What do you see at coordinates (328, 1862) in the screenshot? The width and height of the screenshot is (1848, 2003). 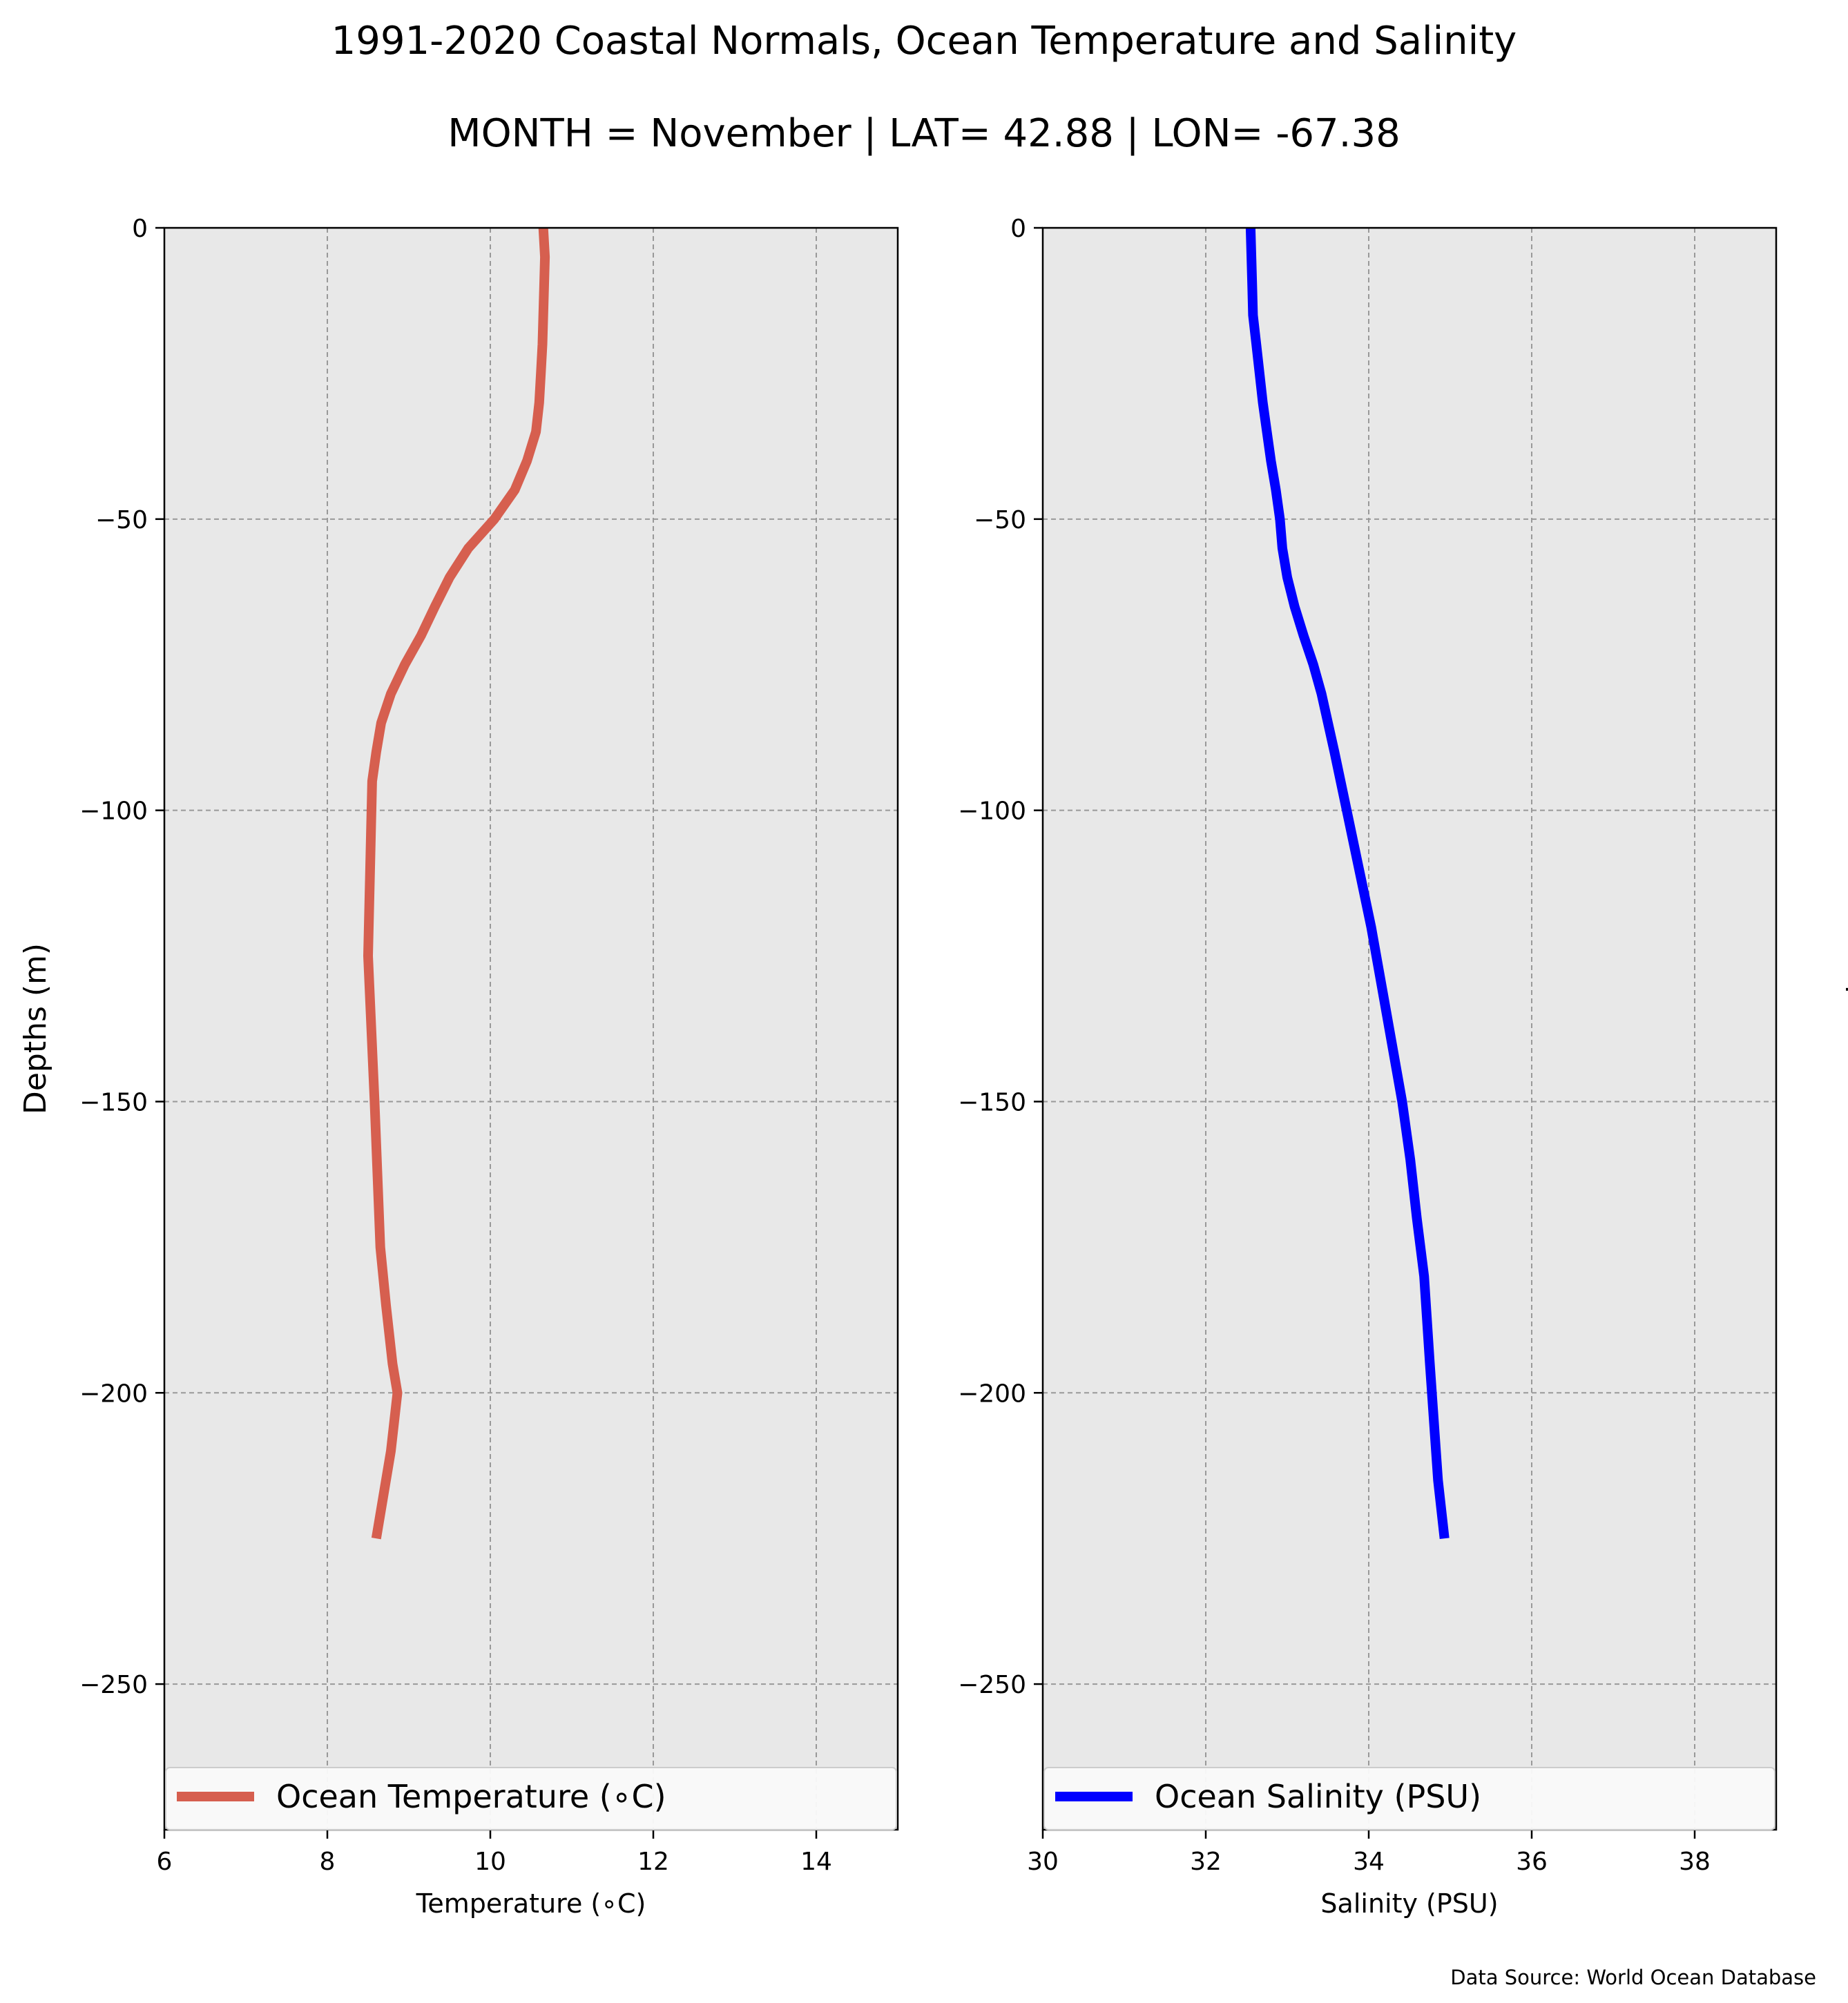 I see `x-tick-label: 8` at bounding box center [328, 1862].